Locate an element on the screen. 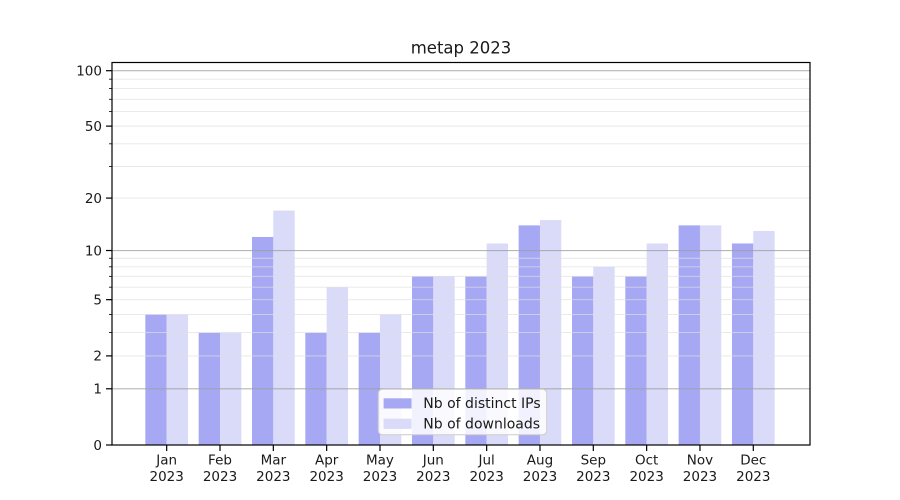 This screenshot has width=900, height=500. bar-jan-distinct-ips is located at coordinates (156, 379).